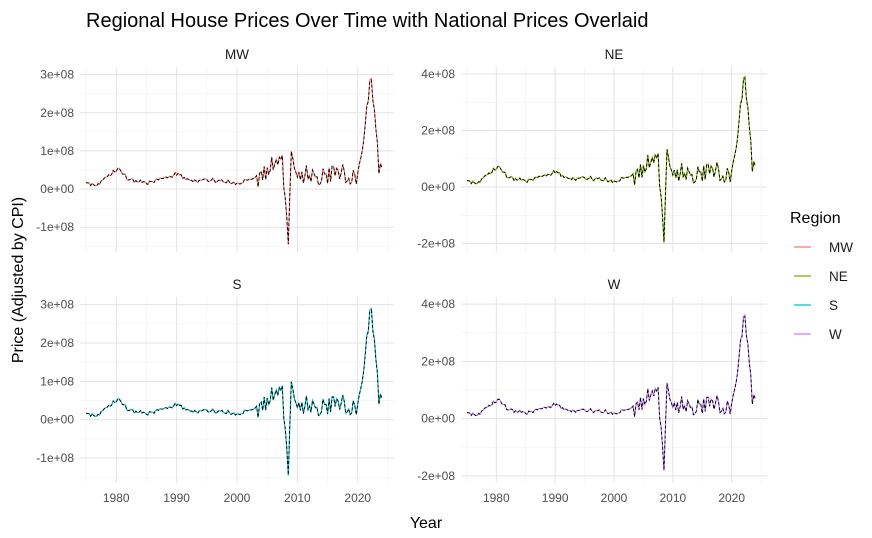  I want to click on legend-item-s: S, so click(816, 305).